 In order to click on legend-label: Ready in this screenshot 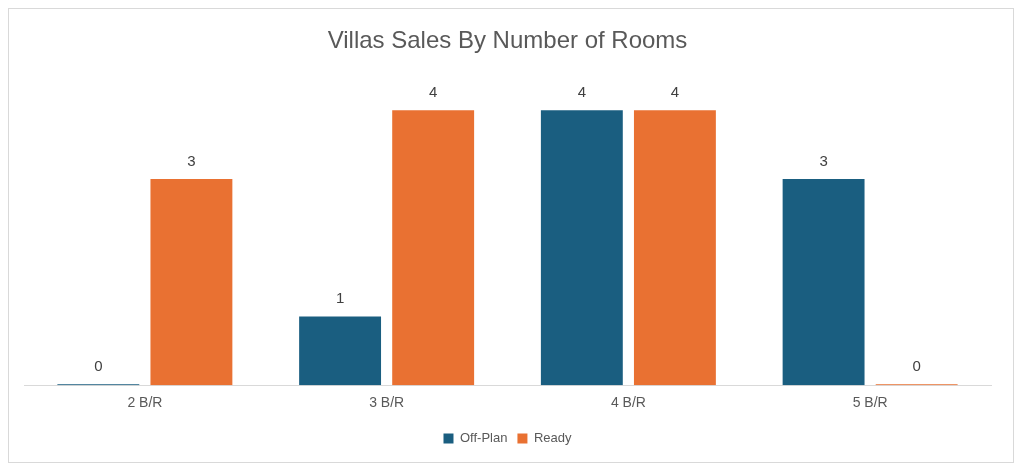, I will do `click(553, 438)`.